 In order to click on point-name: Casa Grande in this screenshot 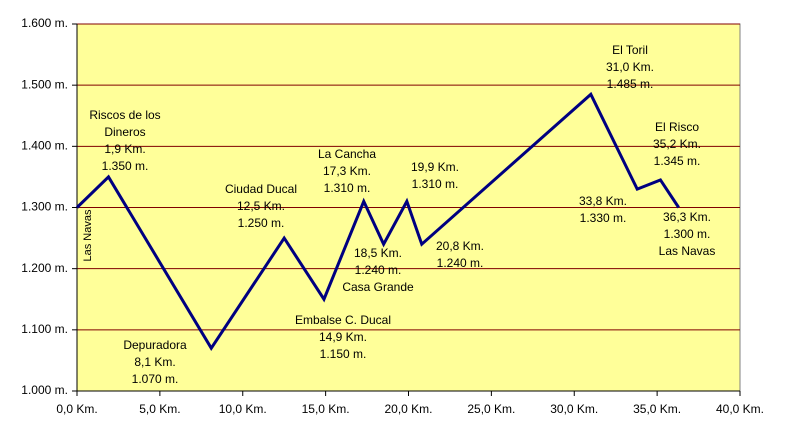, I will do `click(378, 287)`.